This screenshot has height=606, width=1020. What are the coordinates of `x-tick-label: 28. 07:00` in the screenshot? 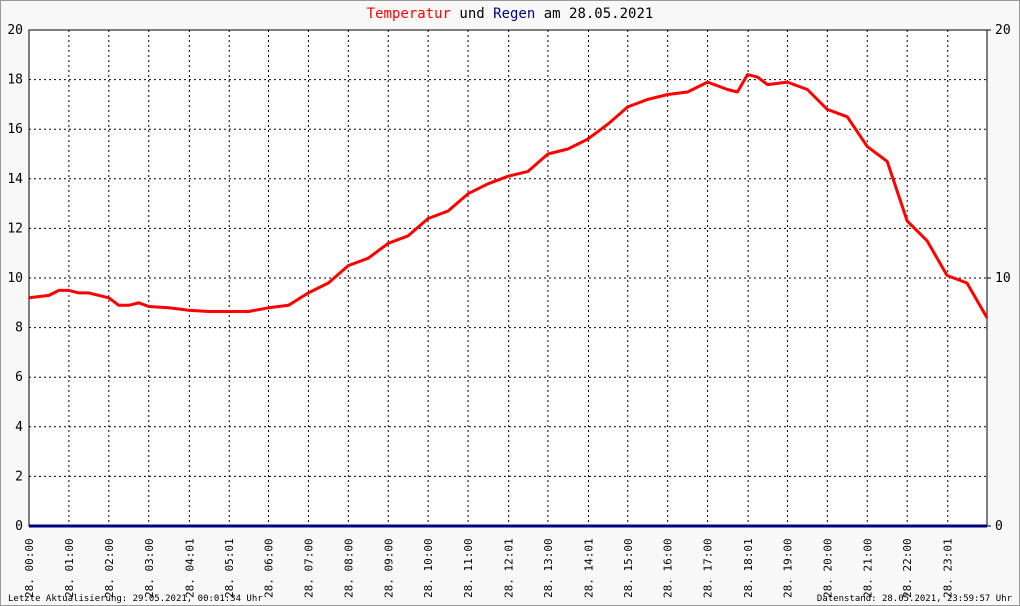 It's located at (308, 568).